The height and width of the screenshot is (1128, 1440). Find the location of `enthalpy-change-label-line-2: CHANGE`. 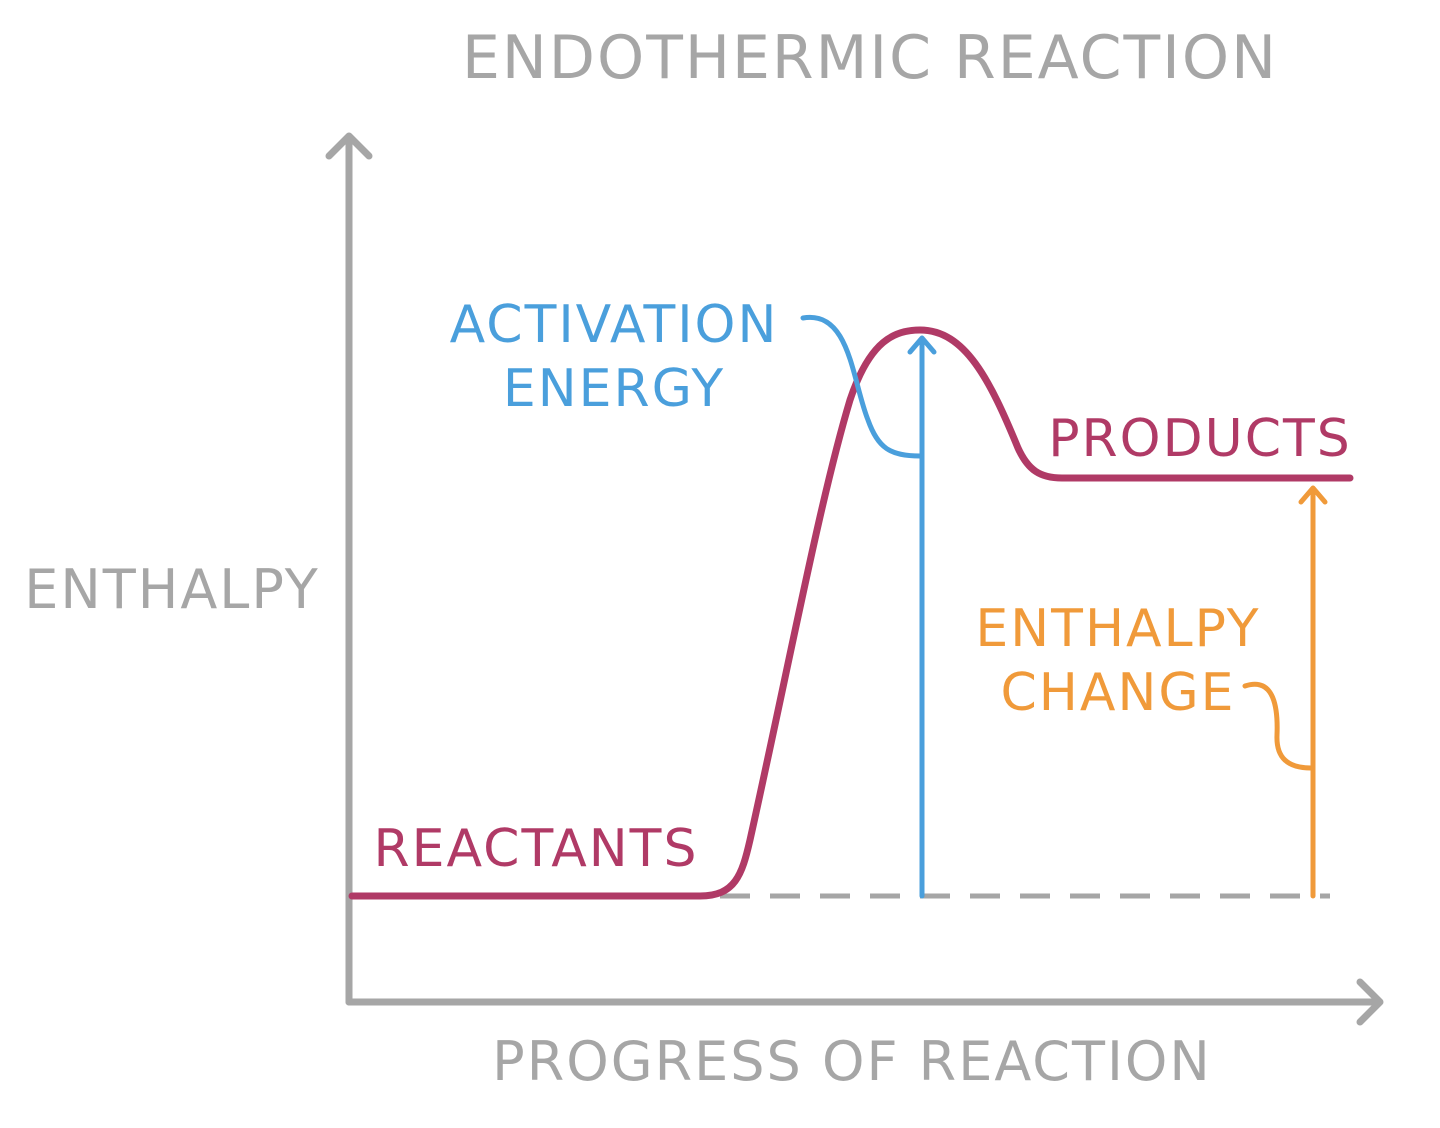

enthalpy-change-label-line-2: CHANGE is located at coordinates (1117, 693).